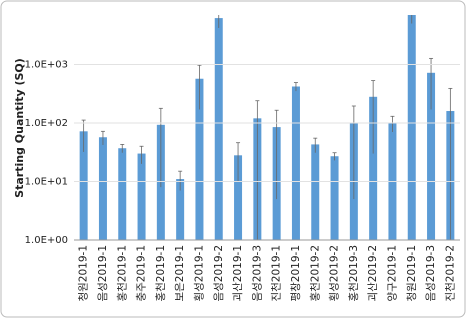  What do you see at coordinates (373, 273) in the screenshot?
I see `x-tick-label: 괴산2019-2` at bounding box center [373, 273].